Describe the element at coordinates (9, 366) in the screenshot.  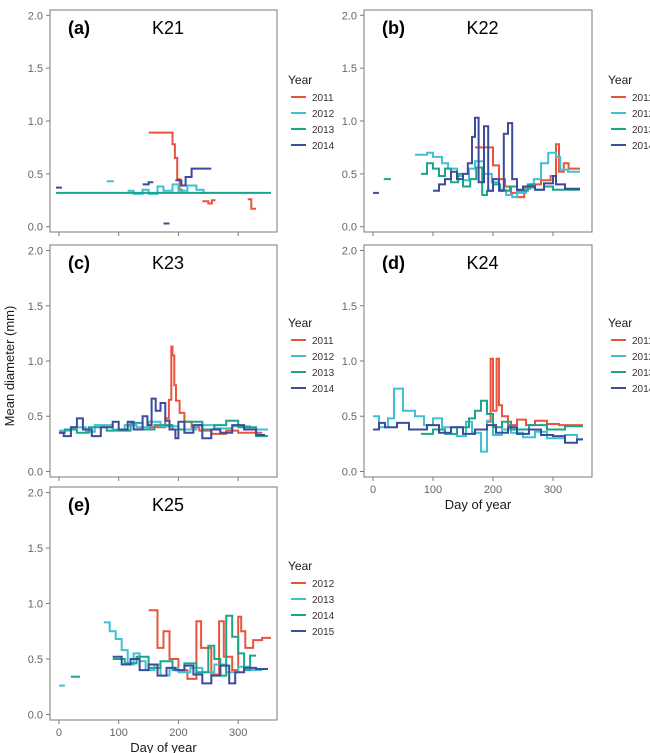
I see `y-axis-label: Mean diameter (mm)` at that location.